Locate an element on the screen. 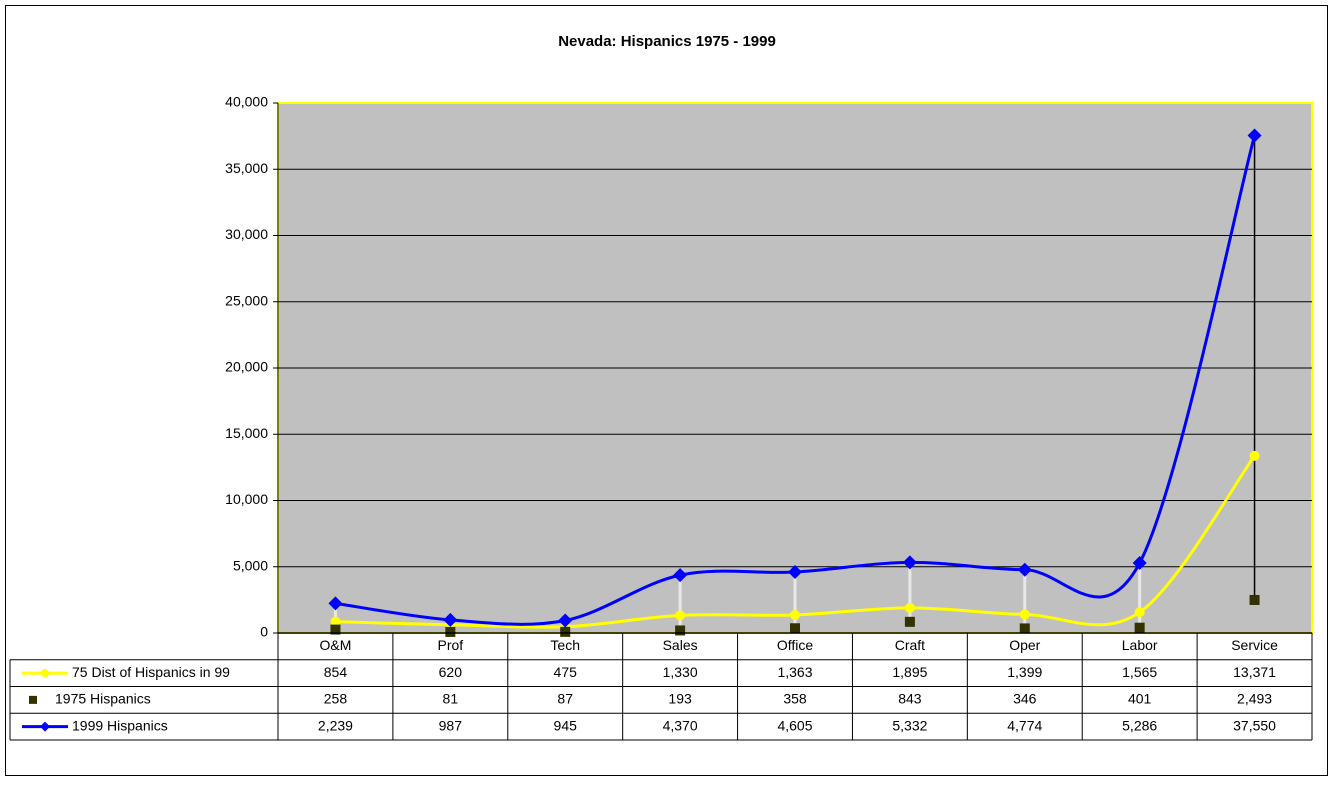 The width and height of the screenshot is (1333, 786). chart-title: Nevada: Hispanics 1975 - 1999 is located at coordinates (667, 41).